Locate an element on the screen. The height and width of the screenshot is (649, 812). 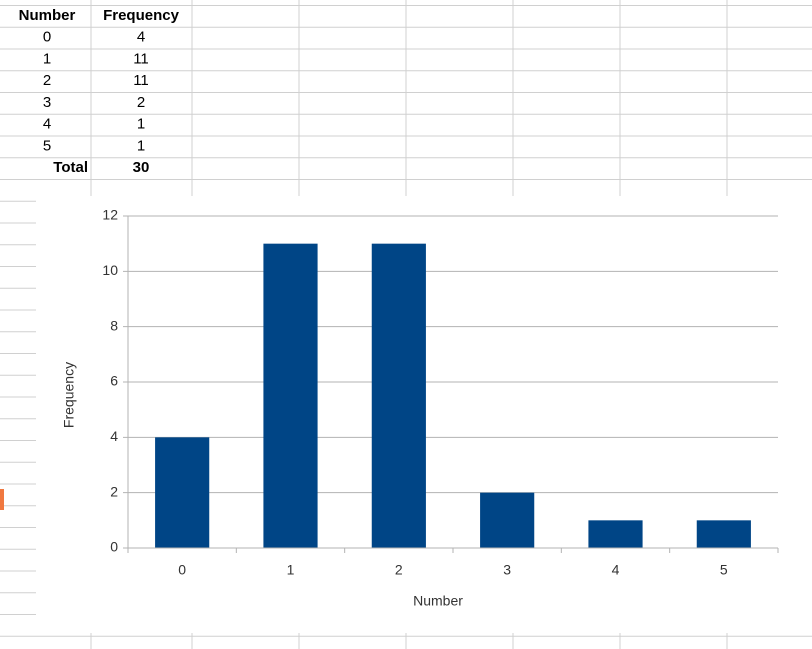
cell: 0 is located at coordinates (47, 37).